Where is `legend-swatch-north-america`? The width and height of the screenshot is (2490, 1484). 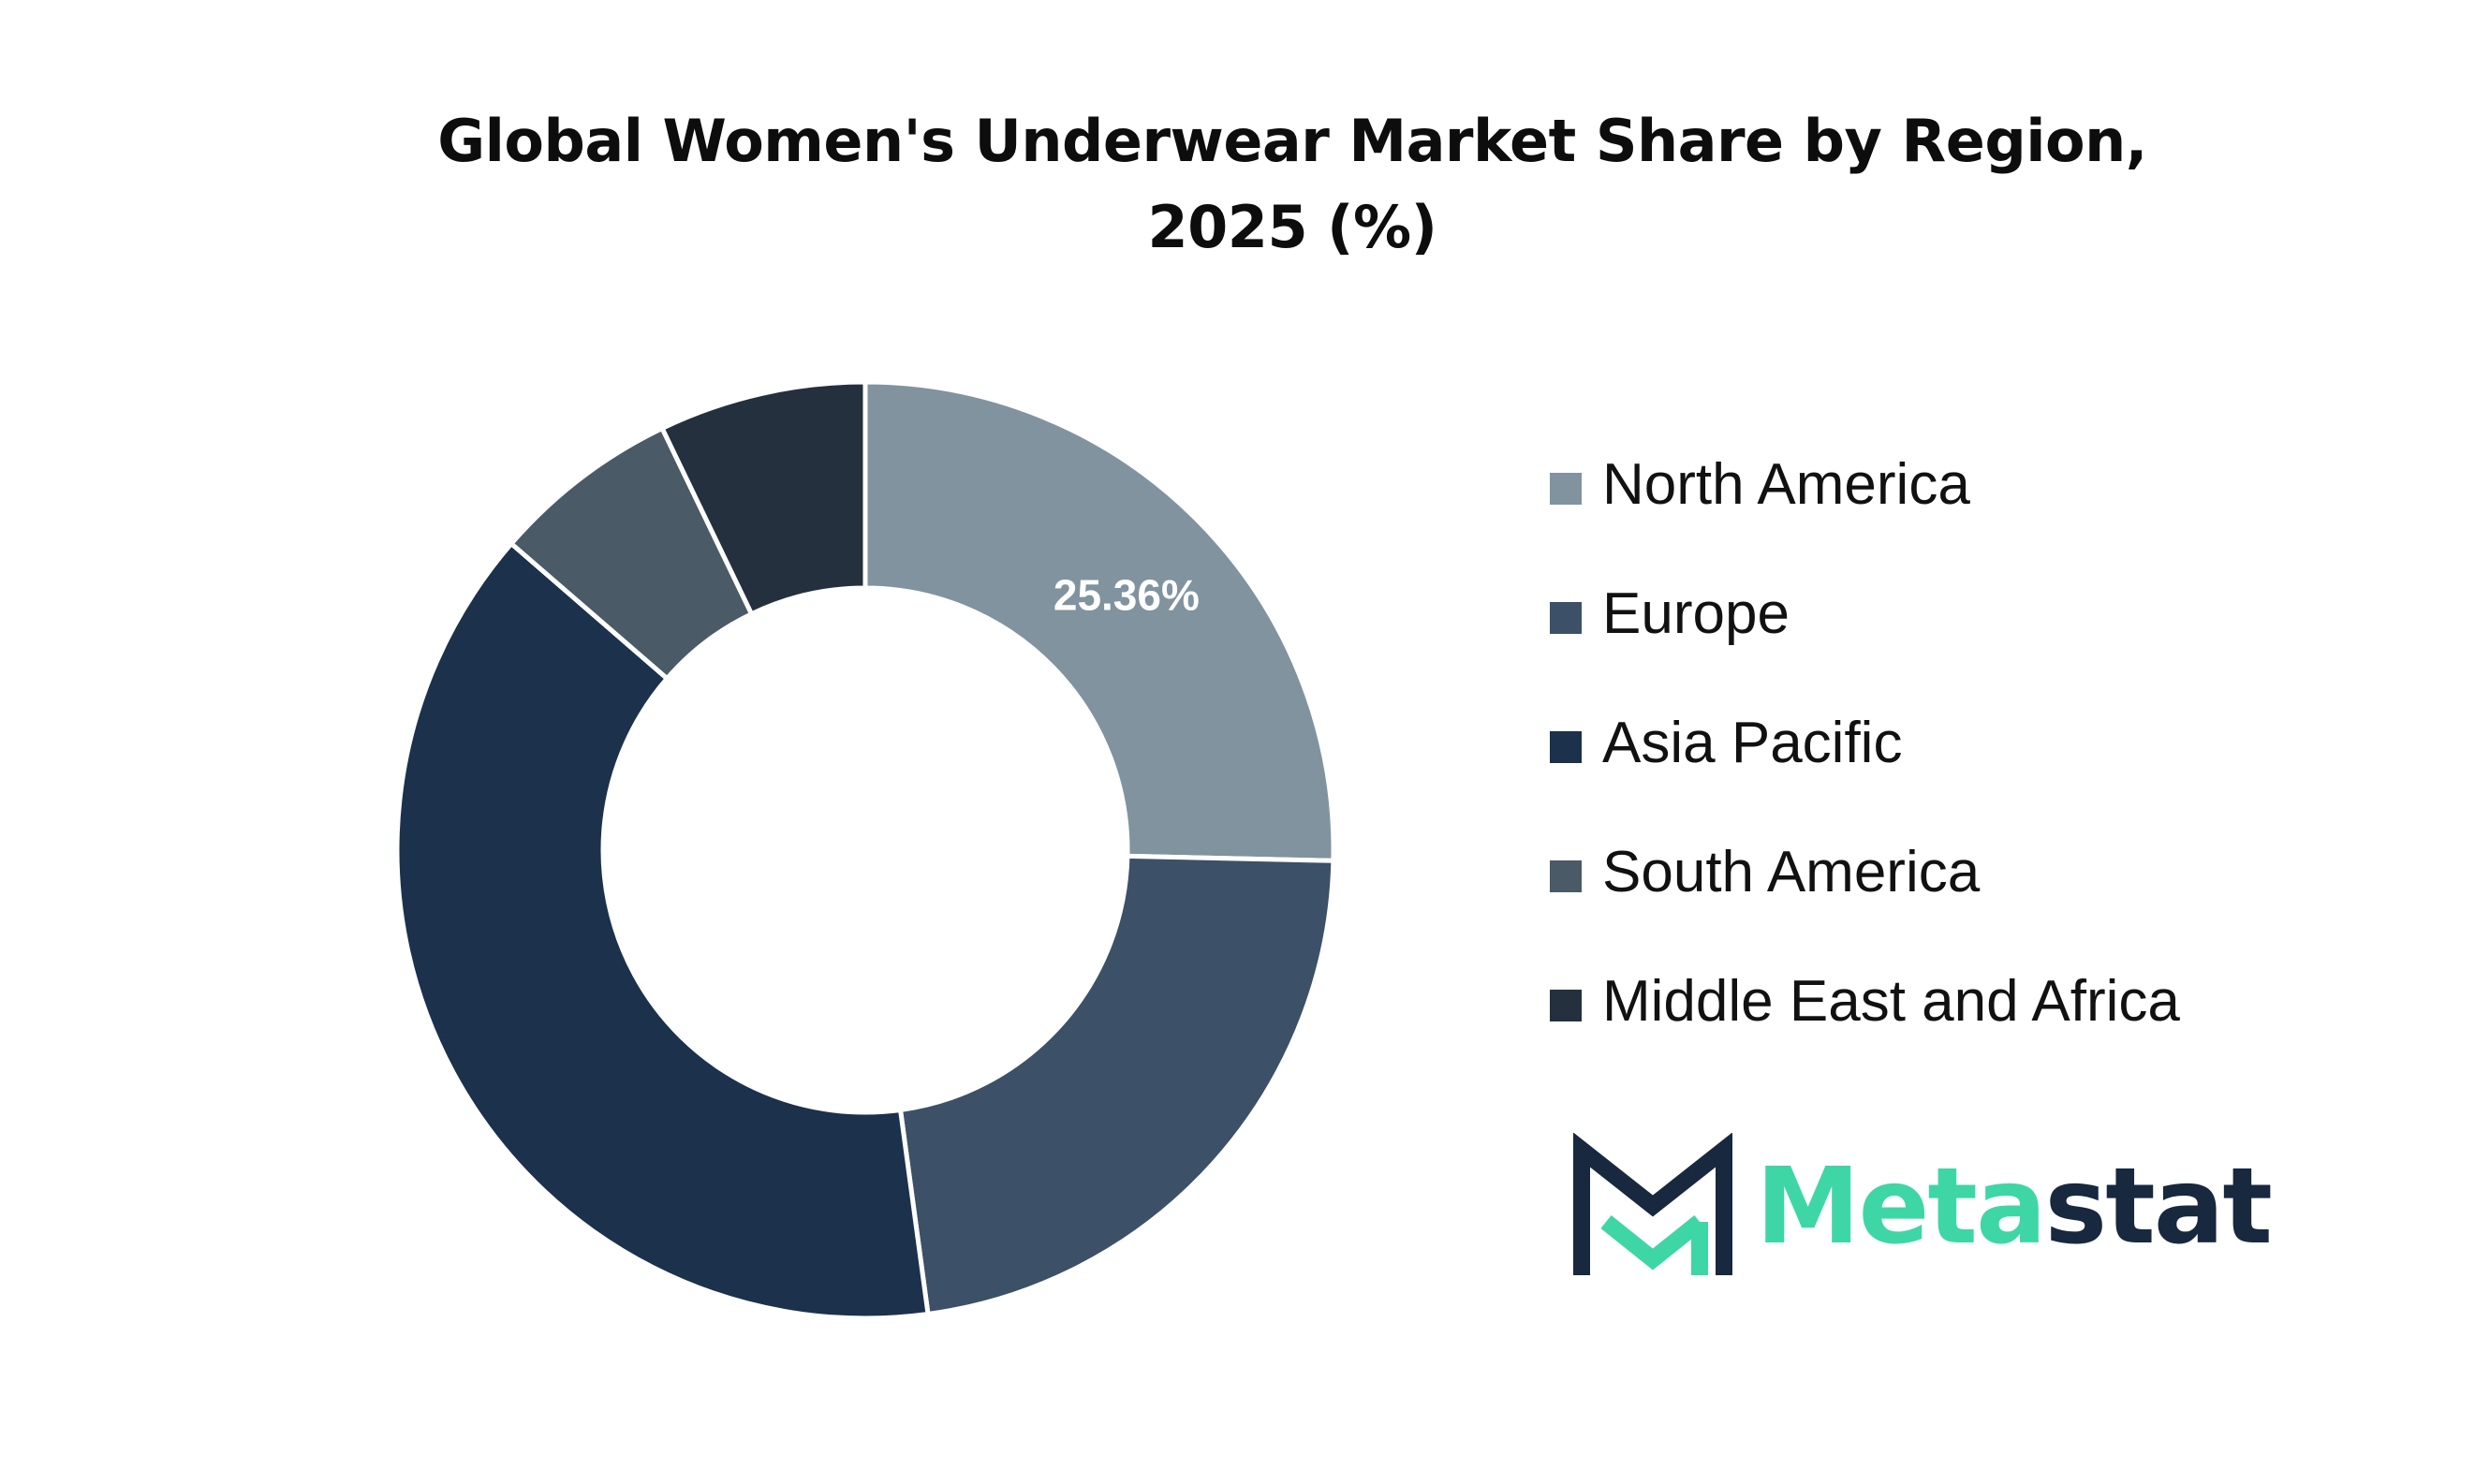 legend-swatch-north-america is located at coordinates (1566, 489).